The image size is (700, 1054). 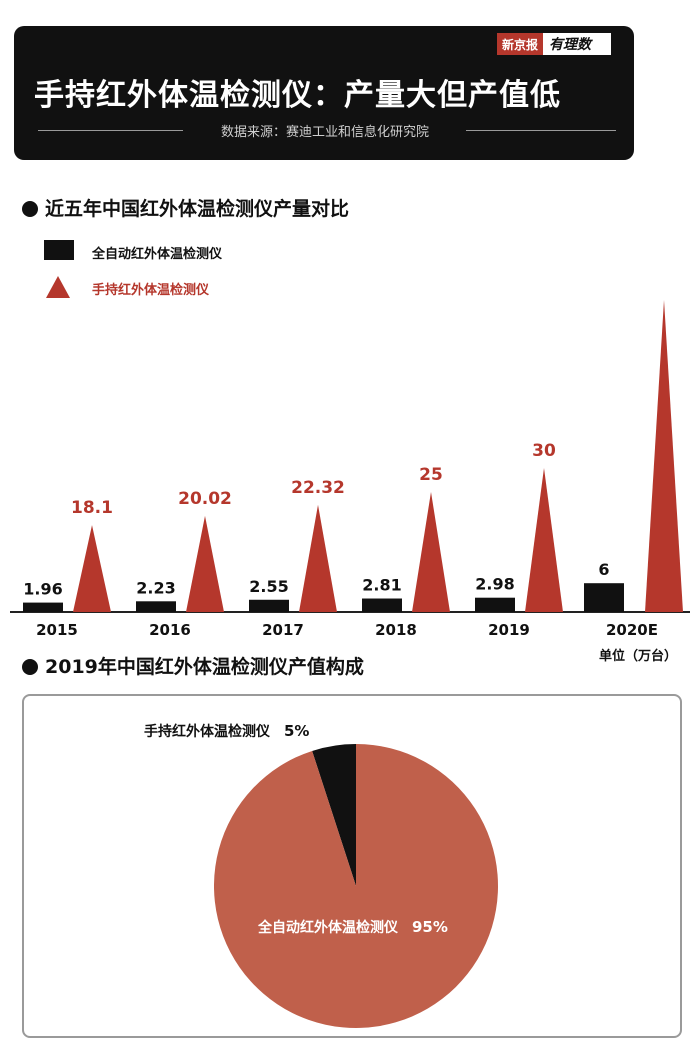 What do you see at coordinates (205, 499) in the screenshot?
I see `data-label-handheld-2016: 20.02` at bounding box center [205, 499].